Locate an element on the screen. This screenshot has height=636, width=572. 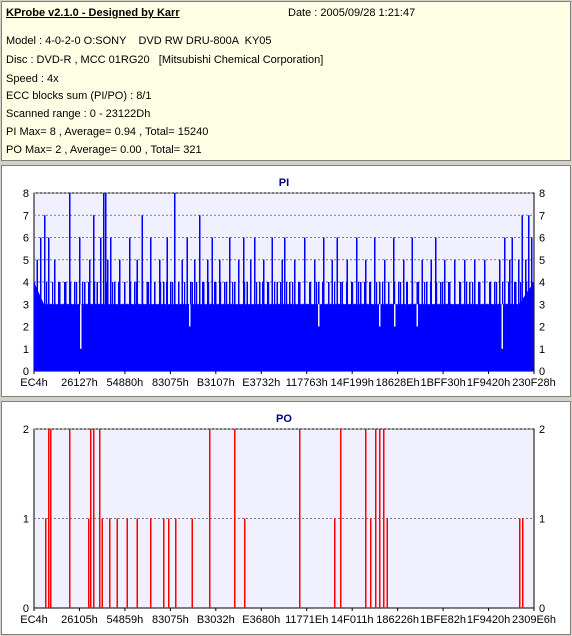
pi-ytick-right: 6 is located at coordinates (542, 239).